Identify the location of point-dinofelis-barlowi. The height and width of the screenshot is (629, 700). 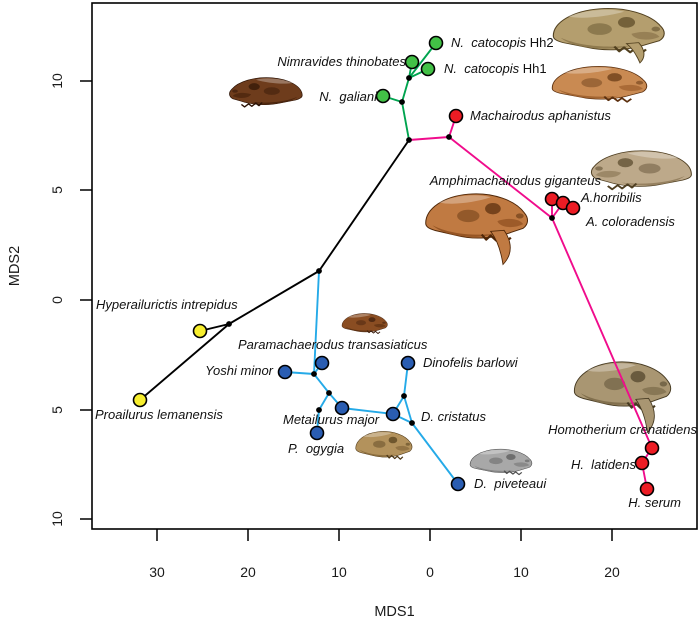
(408, 363).